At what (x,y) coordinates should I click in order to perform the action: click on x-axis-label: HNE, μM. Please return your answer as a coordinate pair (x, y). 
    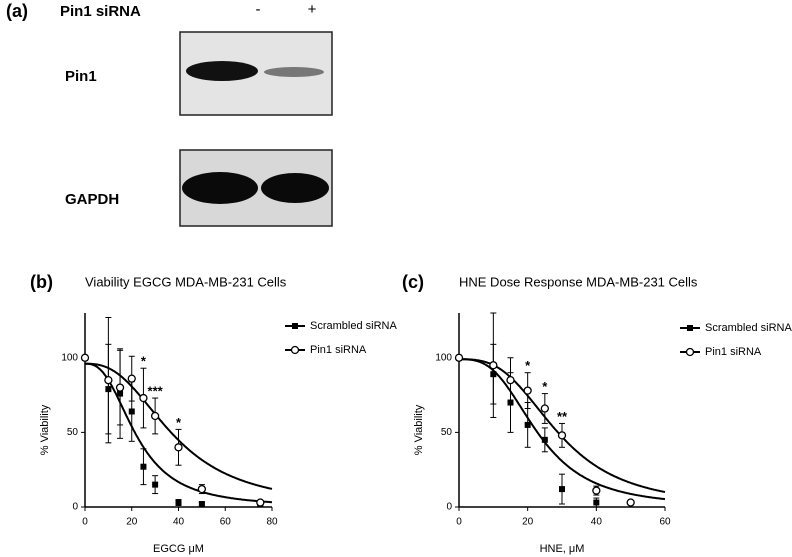
    Looking at the image, I should click on (562, 549).